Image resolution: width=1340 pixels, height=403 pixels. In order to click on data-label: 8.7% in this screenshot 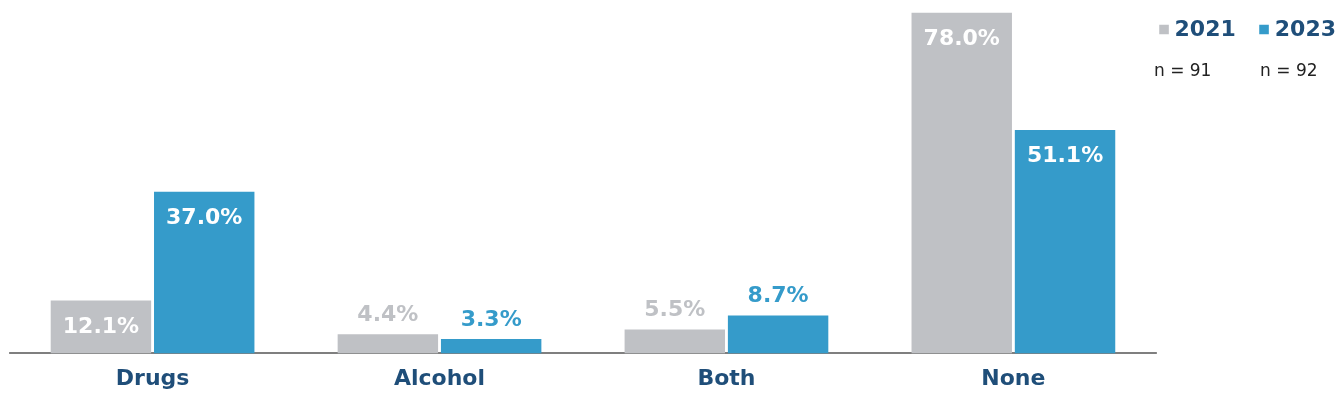, I will do `click(778, 295)`.